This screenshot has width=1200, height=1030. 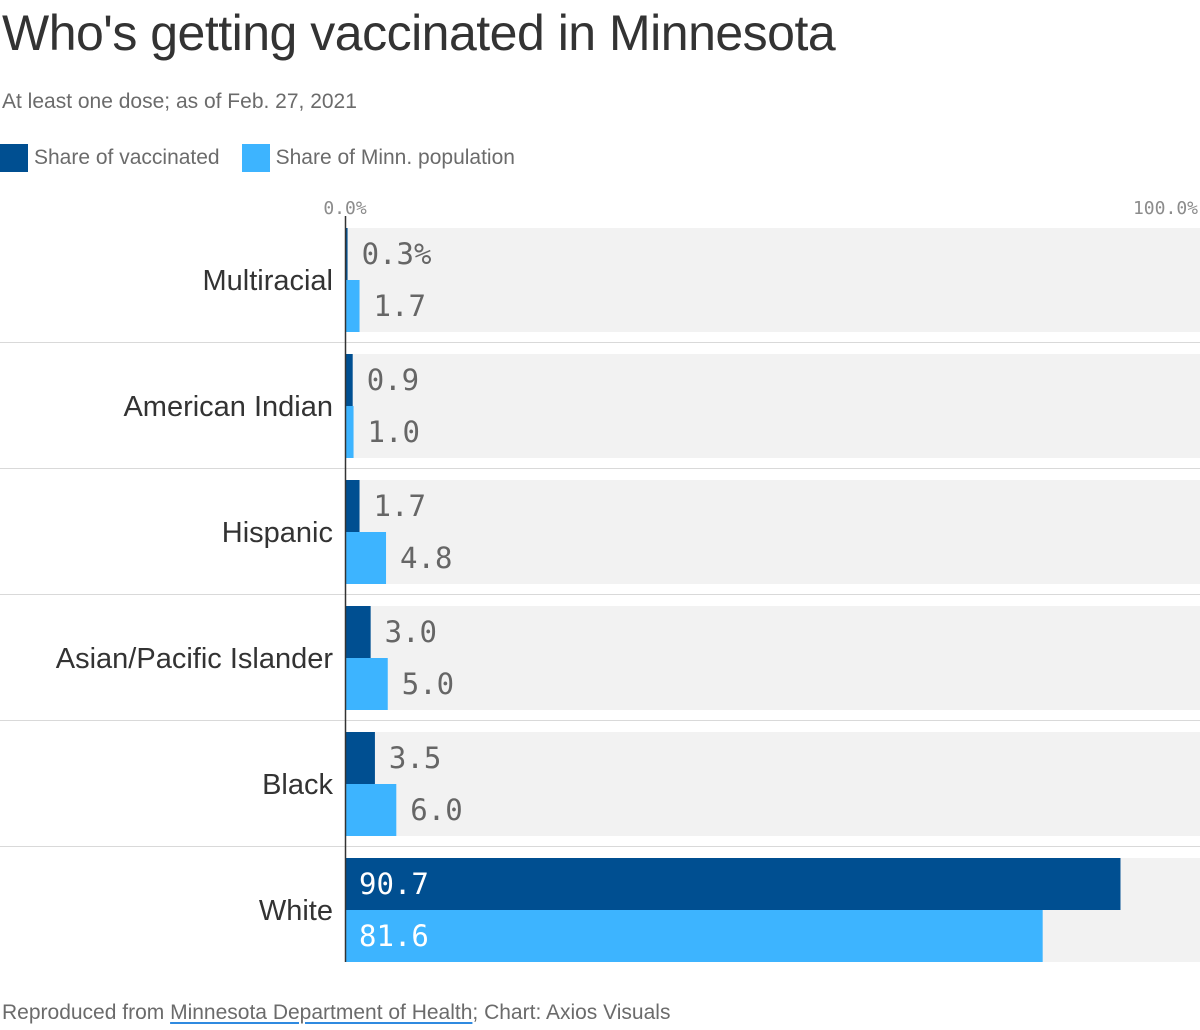 I want to click on category-label-black: Black, so click(x=297, y=785).